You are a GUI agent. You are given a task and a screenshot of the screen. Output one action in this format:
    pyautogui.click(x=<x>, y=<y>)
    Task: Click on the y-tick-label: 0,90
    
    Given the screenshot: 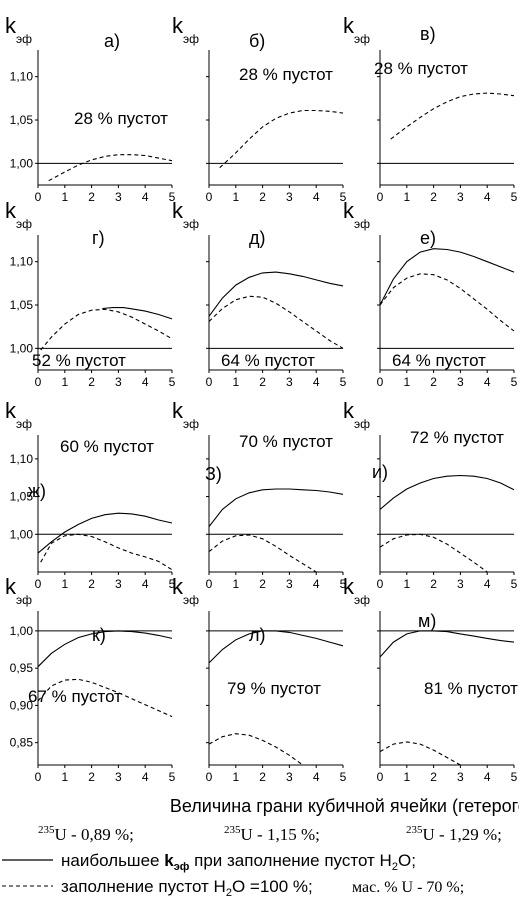 What is the action you would take?
    pyautogui.click(x=22, y=705)
    